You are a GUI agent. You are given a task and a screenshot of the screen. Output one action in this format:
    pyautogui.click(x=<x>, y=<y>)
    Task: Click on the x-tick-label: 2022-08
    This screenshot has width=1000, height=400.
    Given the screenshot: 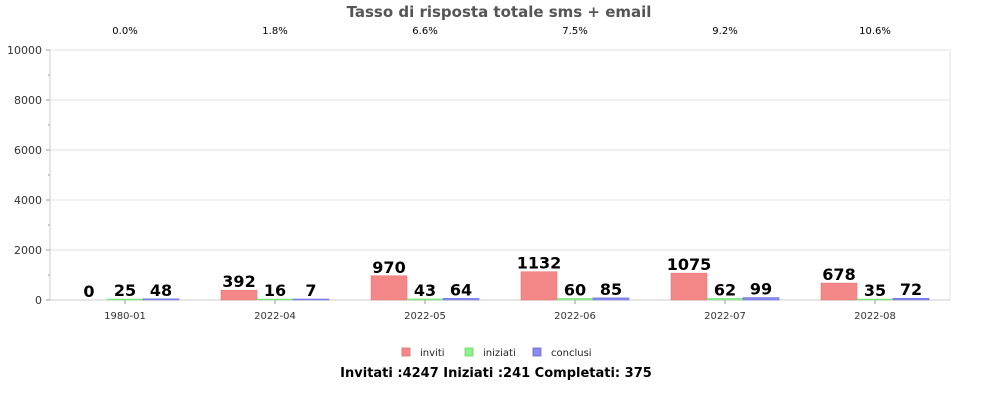 What is the action you would take?
    pyautogui.click(x=875, y=316)
    